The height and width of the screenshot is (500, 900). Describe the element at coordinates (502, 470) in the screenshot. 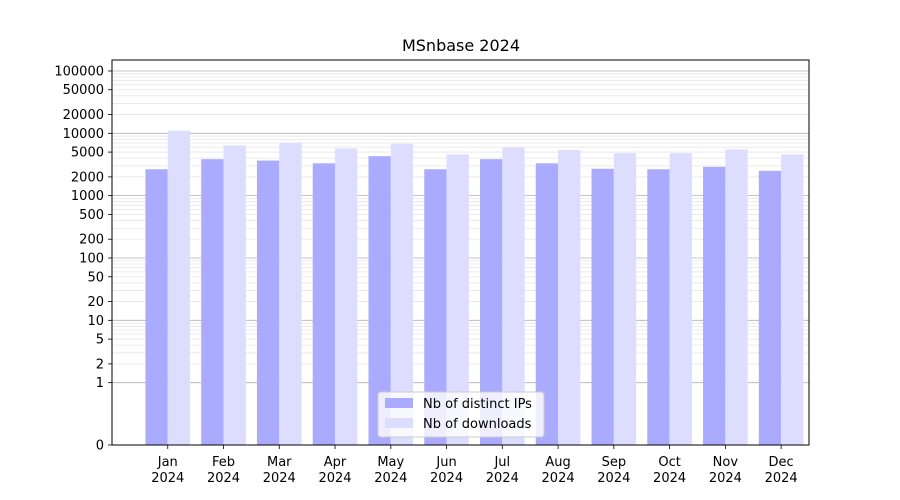

I see `x-tick-label: Jul 2024` at that location.